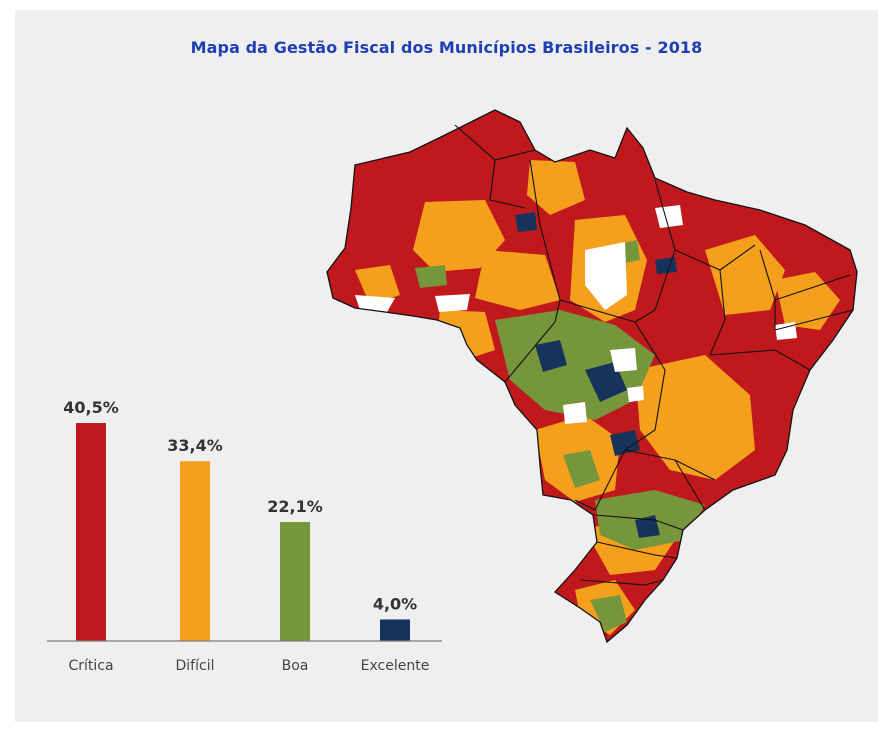 The height and width of the screenshot is (736, 893). What do you see at coordinates (91, 532) in the screenshot?
I see `bar-Crítica` at bounding box center [91, 532].